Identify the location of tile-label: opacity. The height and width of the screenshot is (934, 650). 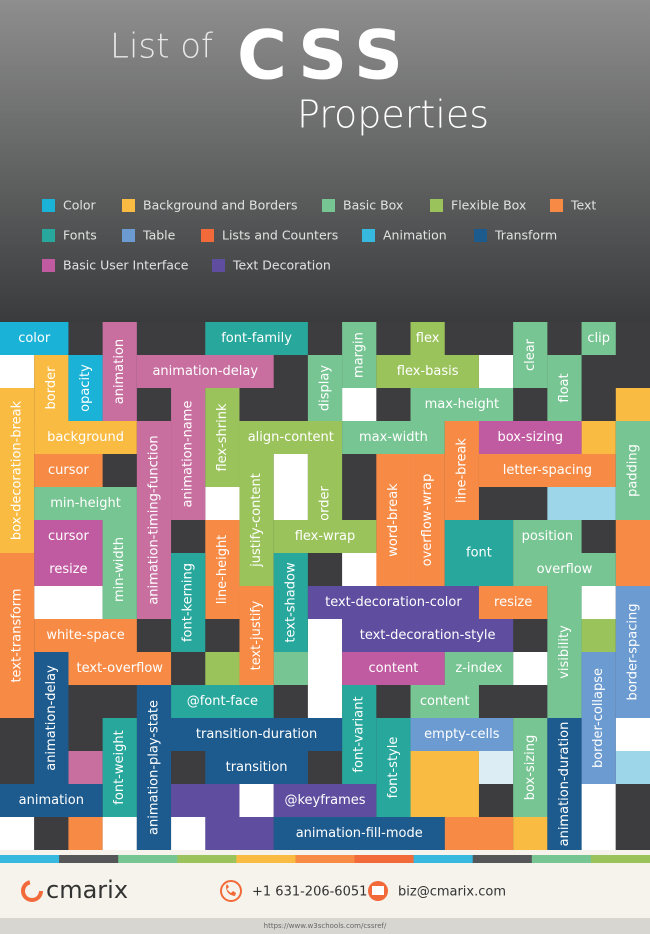
(85, 388).